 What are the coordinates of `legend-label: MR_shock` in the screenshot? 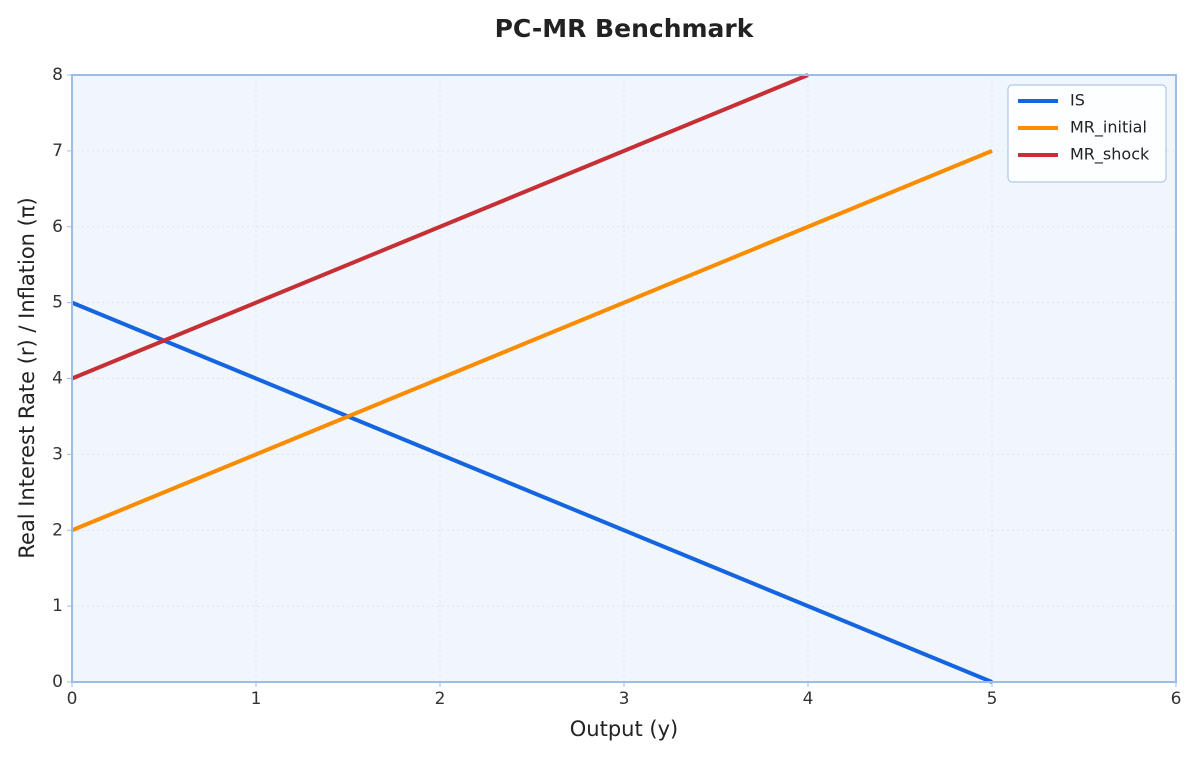 It's located at (1110, 155).